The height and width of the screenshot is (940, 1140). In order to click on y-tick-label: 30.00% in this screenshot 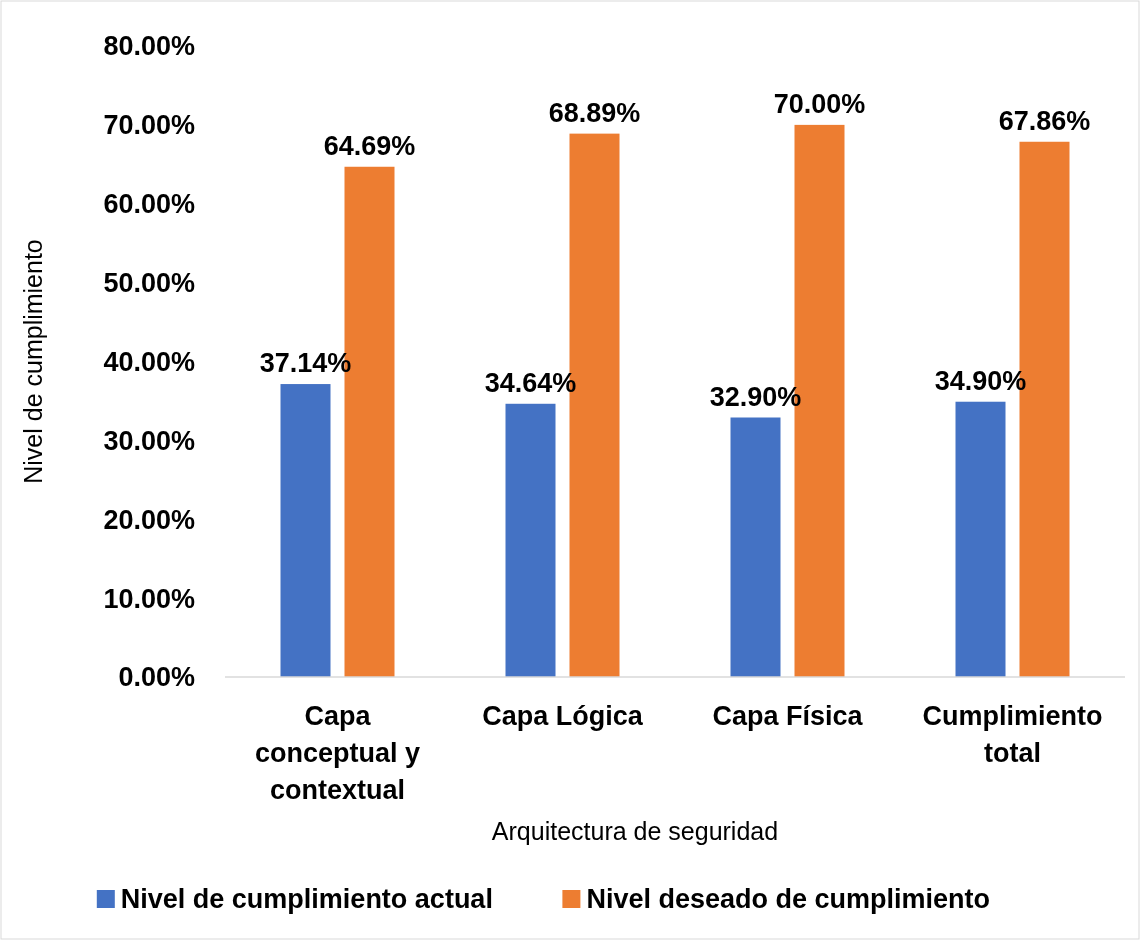, I will do `click(149, 440)`.